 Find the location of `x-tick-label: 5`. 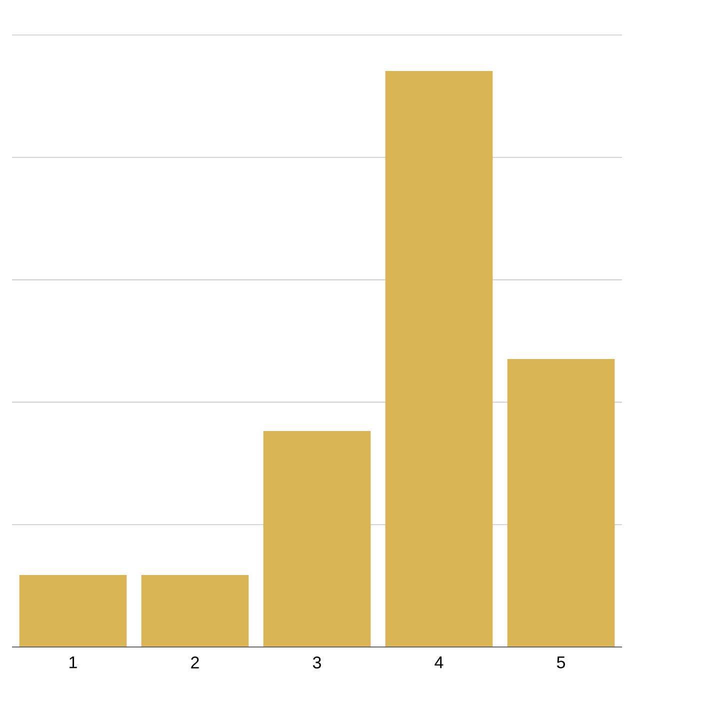

x-tick-label: 5 is located at coordinates (560, 662).